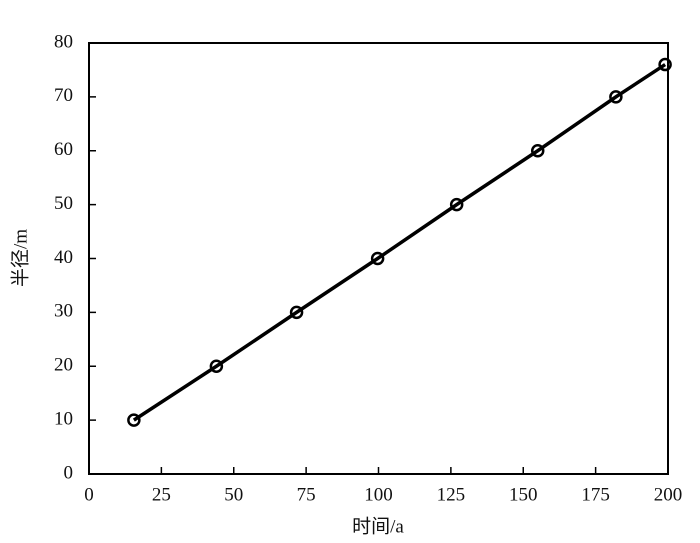 The width and height of the screenshot is (700, 543). Describe the element at coordinates (63, 203) in the screenshot. I see `y-tick-label: 50` at that location.